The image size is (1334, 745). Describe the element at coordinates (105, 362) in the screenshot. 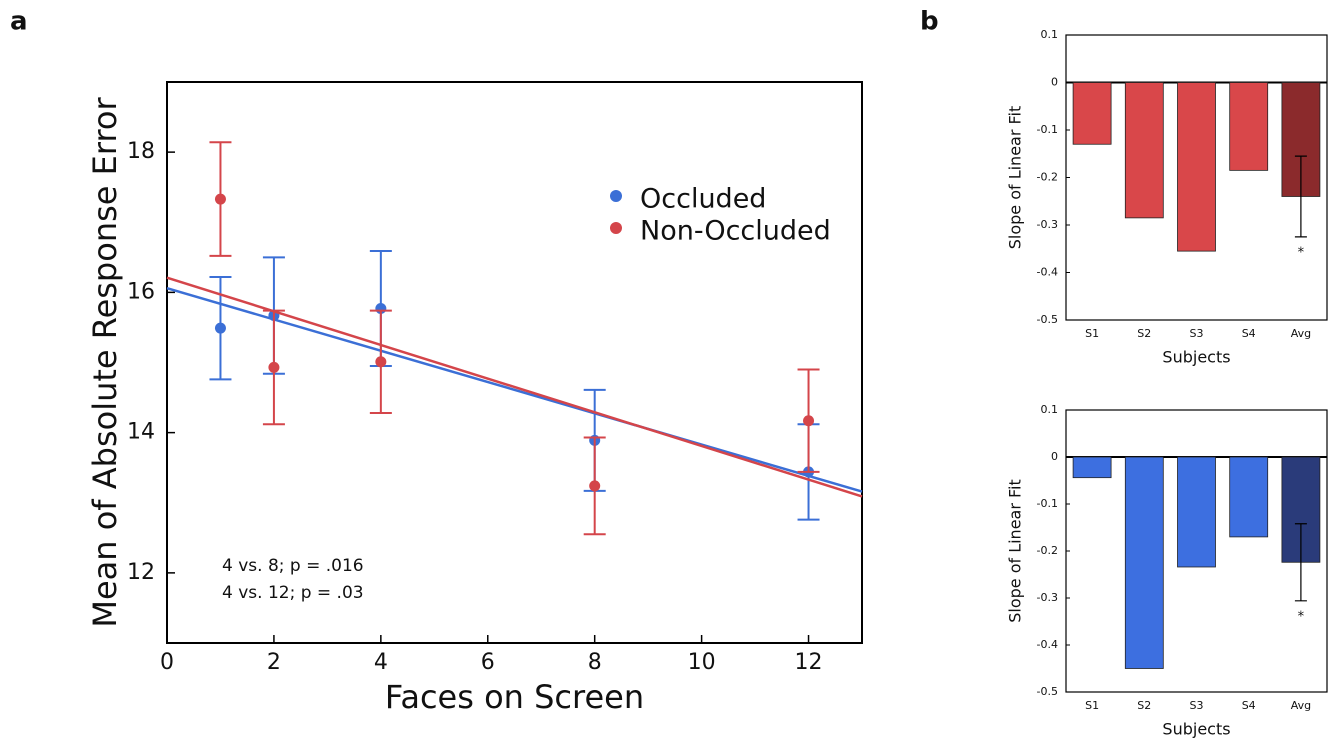

I see `y-axis-label: Mean of Absolute Response Error` at that location.